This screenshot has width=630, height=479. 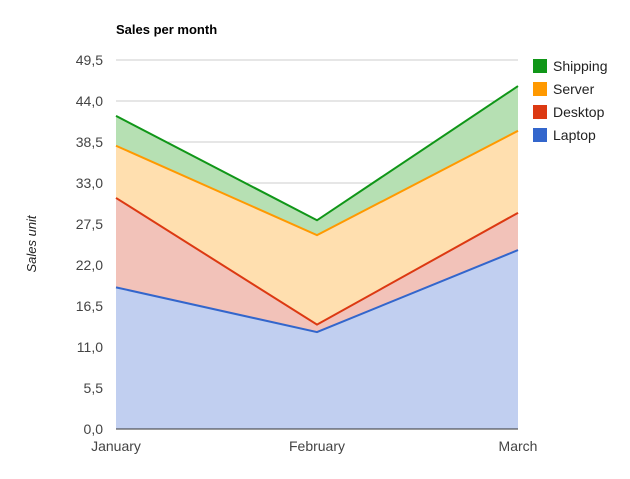 I want to click on y-tick-label: 0,0, so click(x=94, y=429).